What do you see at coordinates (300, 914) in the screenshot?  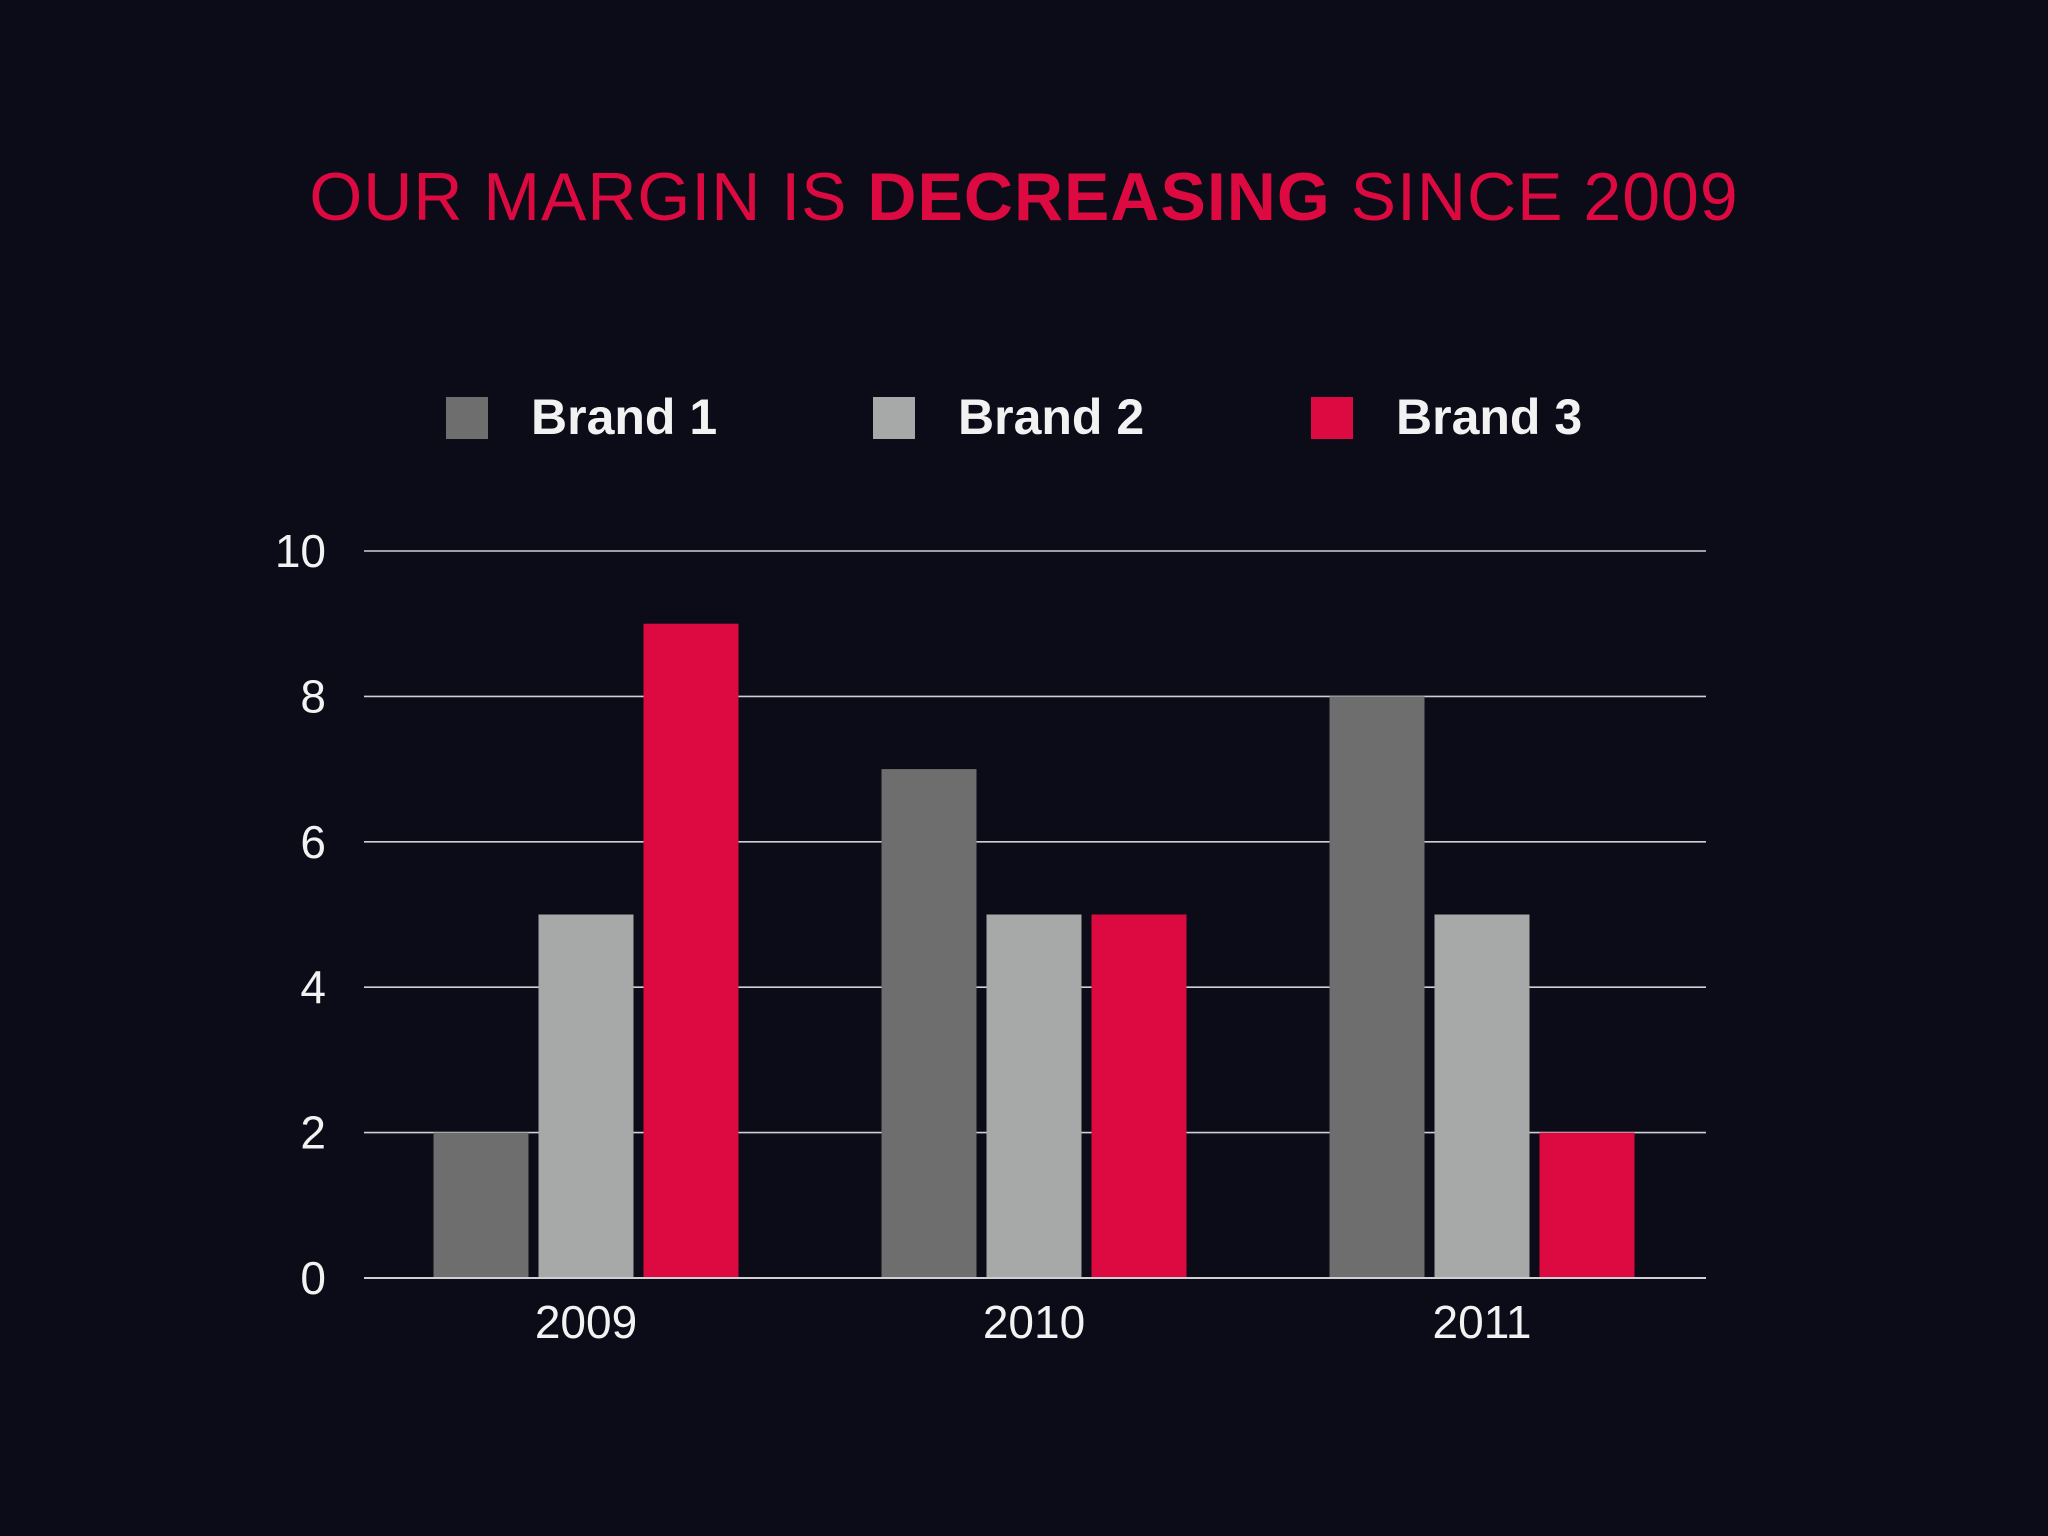 I see `y-axis: 0 2 4 6 8 10` at bounding box center [300, 914].